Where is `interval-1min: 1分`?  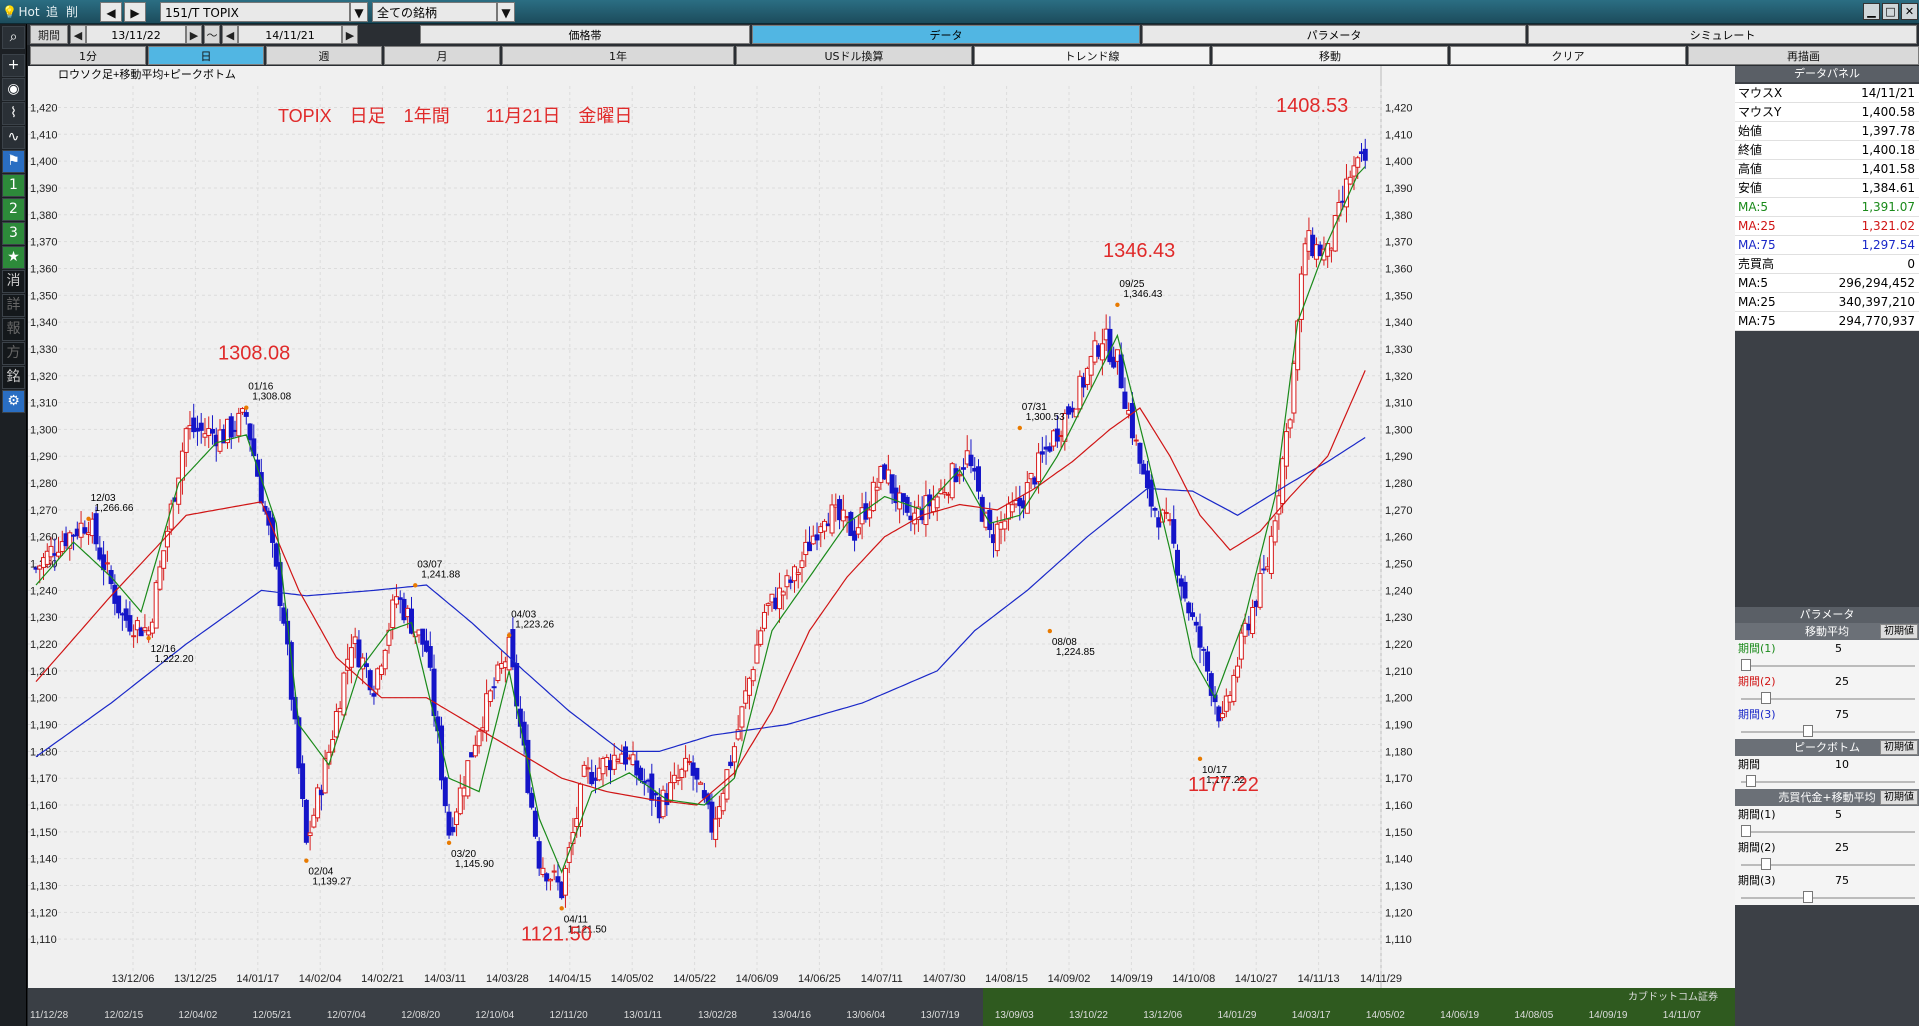
interval-1min: 1分 is located at coordinates (88, 55).